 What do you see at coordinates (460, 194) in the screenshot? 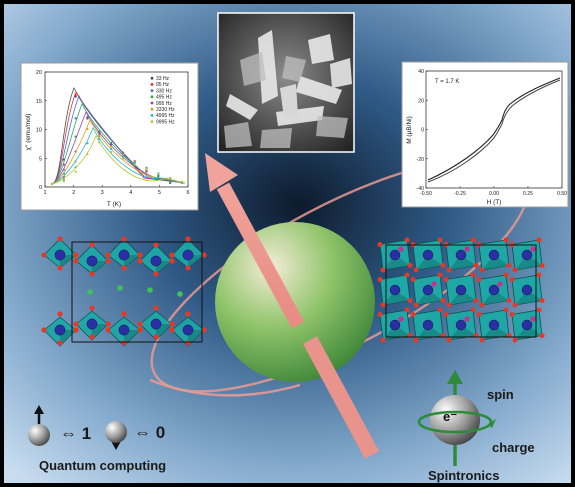
I see `m-x-tick-label: -0.25` at bounding box center [460, 194].